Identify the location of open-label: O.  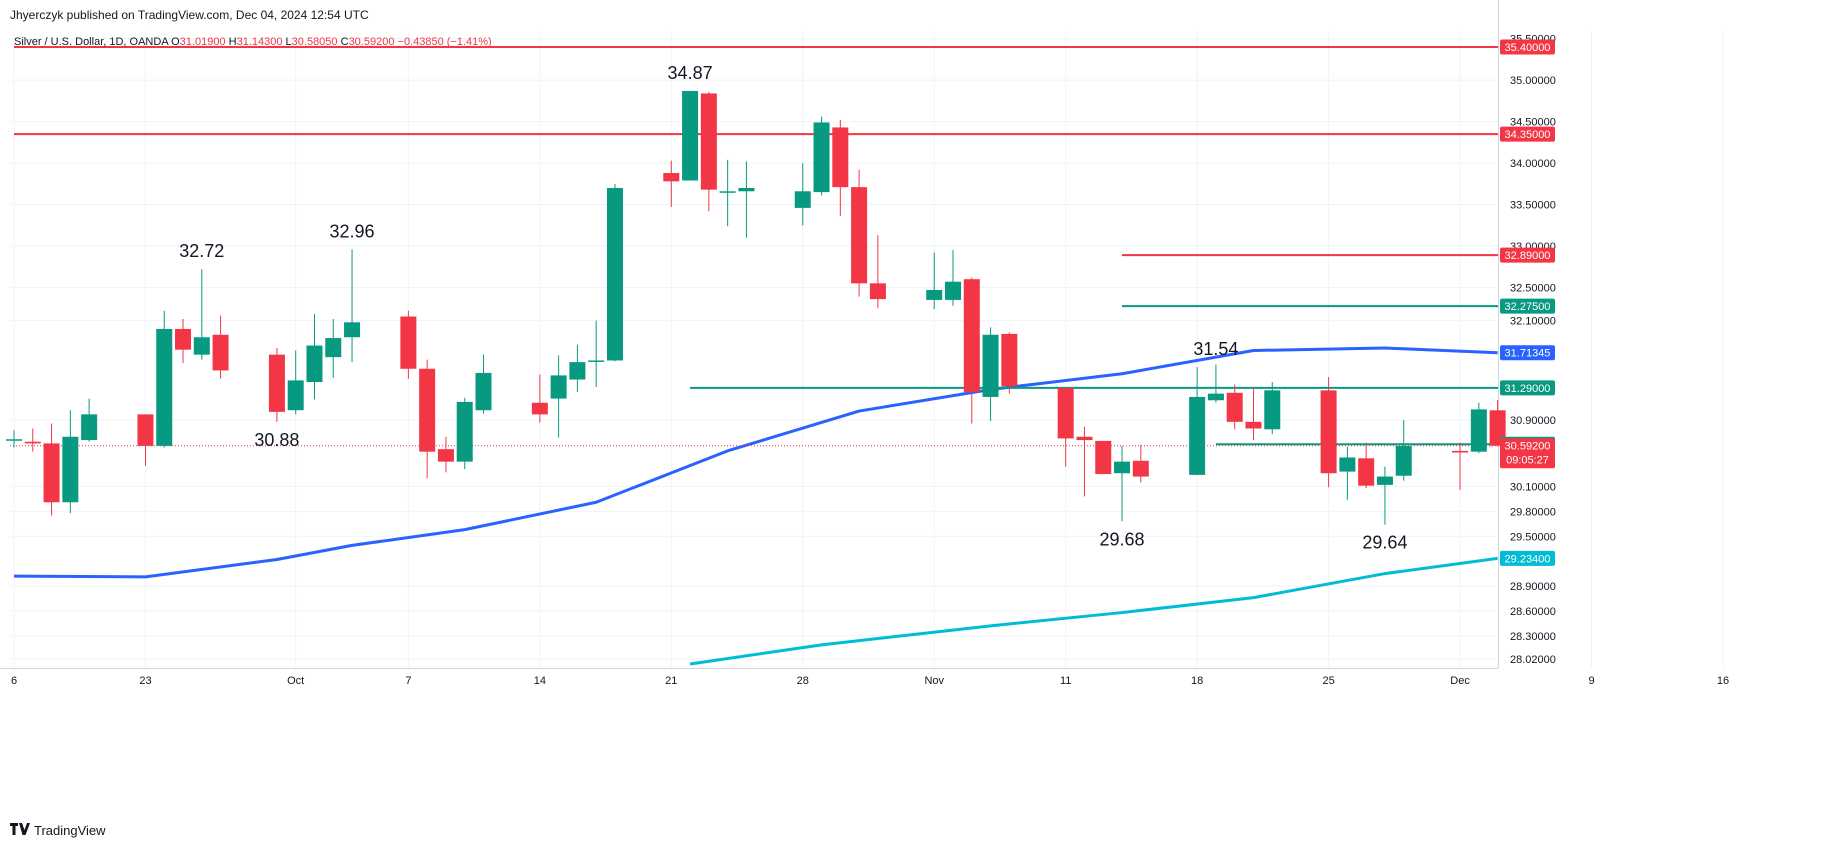
(175, 42).